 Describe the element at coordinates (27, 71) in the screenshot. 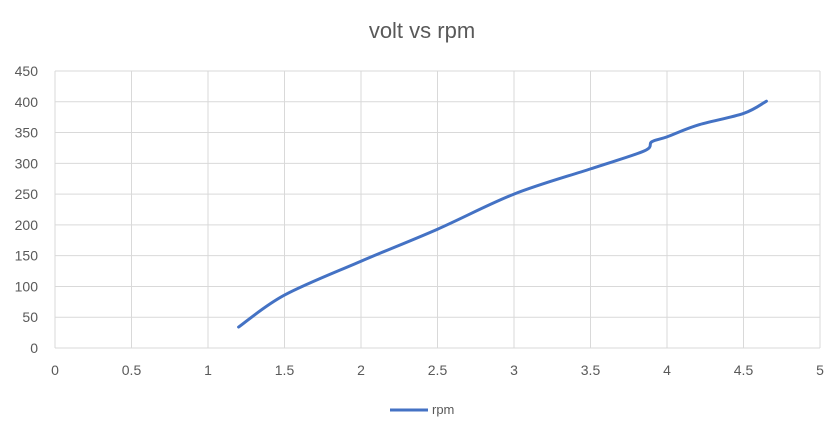

I see `y-tick-label: 450` at that location.